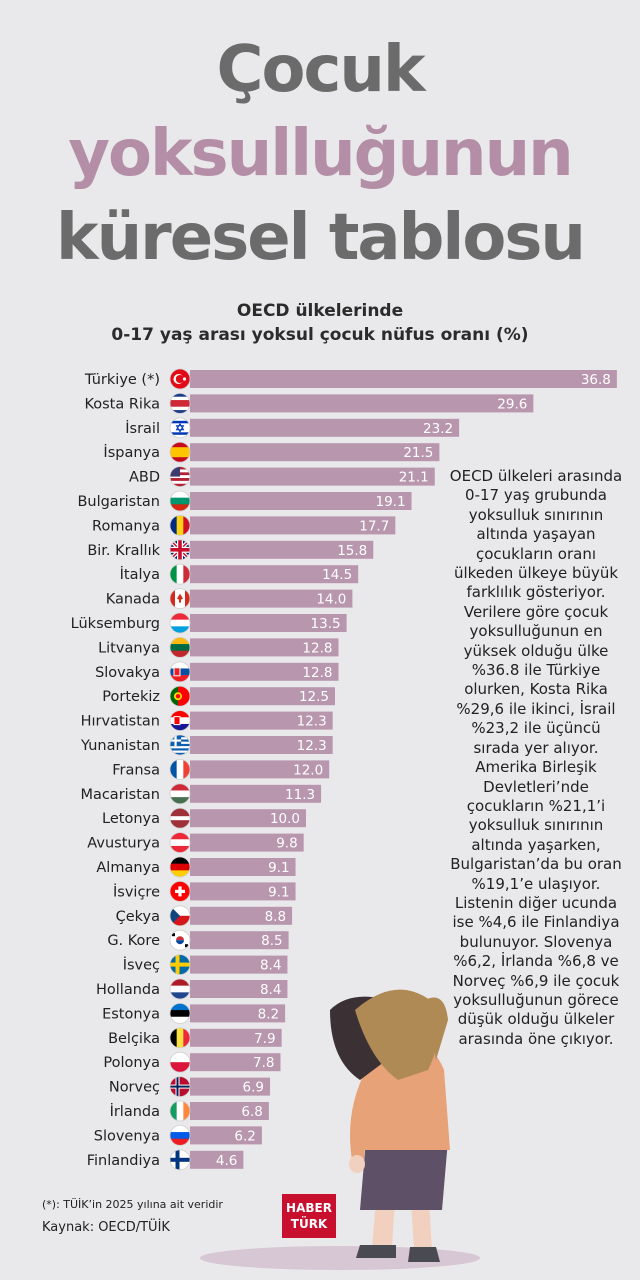 This screenshot has width=640, height=1280. What do you see at coordinates (268, 1014) in the screenshot?
I see `value-label-26: 8.2` at bounding box center [268, 1014].